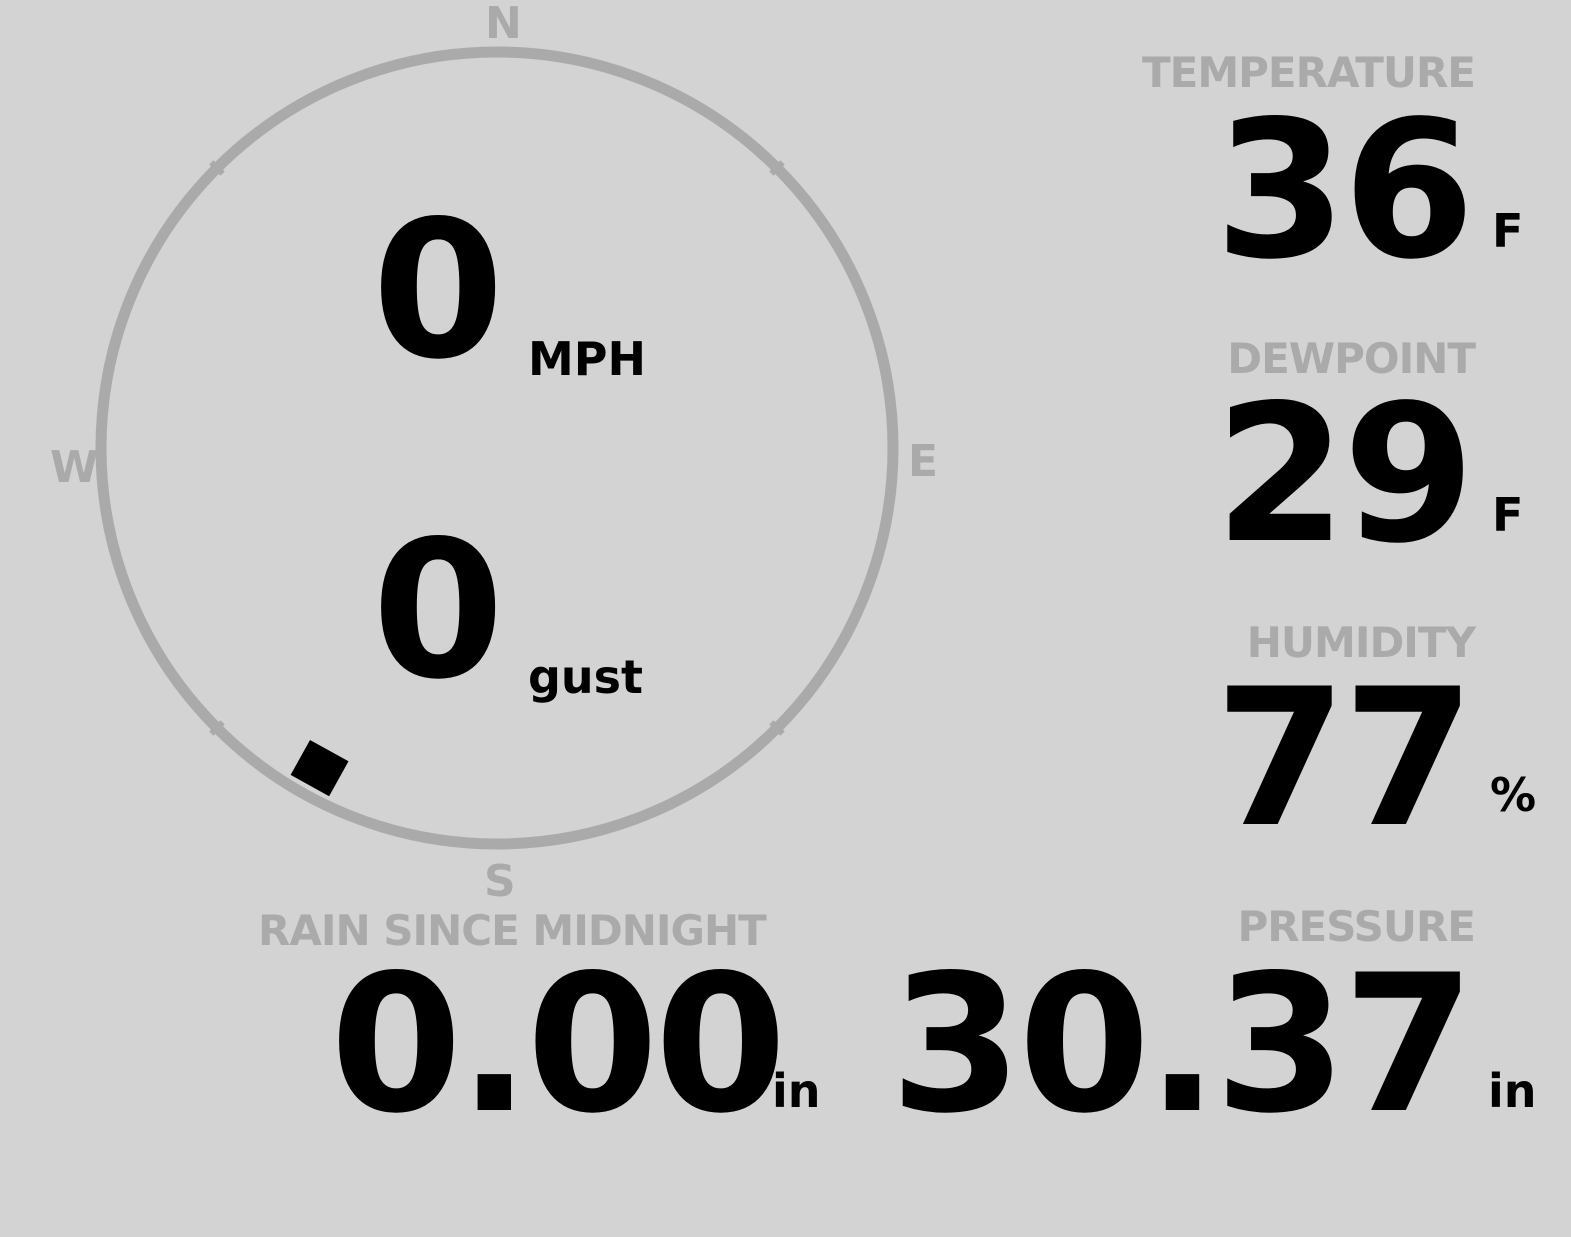  What do you see at coordinates (1351, 358) in the screenshot?
I see `dewpoint-label: DEWPOINT` at bounding box center [1351, 358].